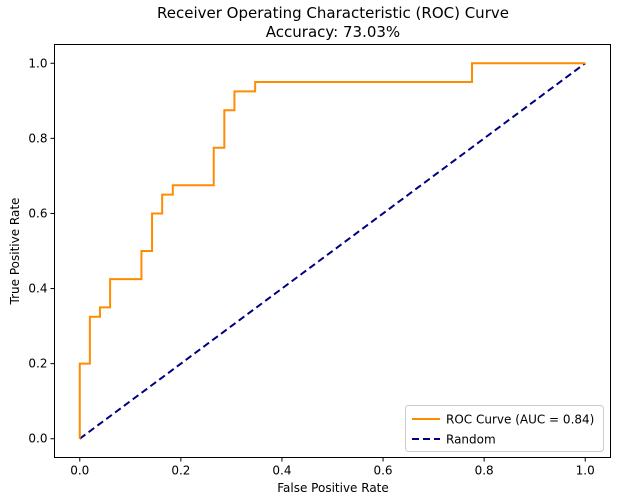  Describe the element at coordinates (471, 440) in the screenshot. I see `legend-random-label: Random` at that location.